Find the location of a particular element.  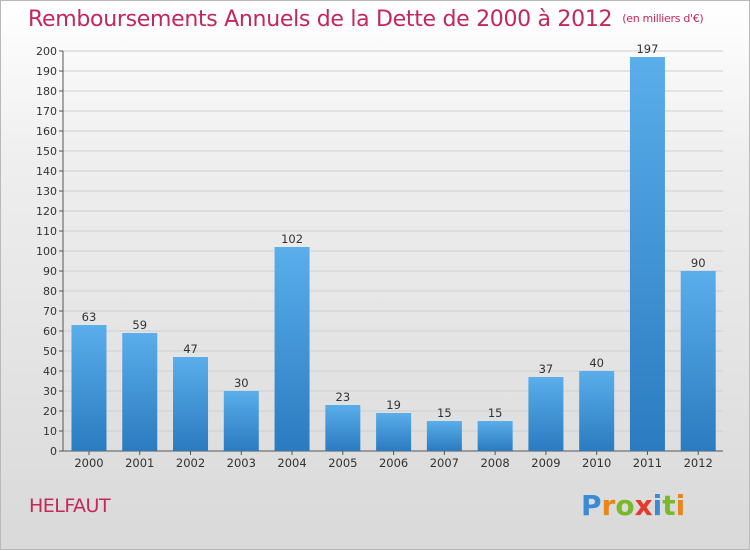

bar-2006 is located at coordinates (394, 432).